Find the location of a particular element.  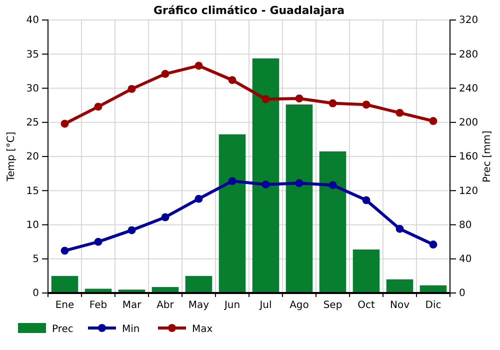

x-tick-label: Mar is located at coordinates (132, 306).